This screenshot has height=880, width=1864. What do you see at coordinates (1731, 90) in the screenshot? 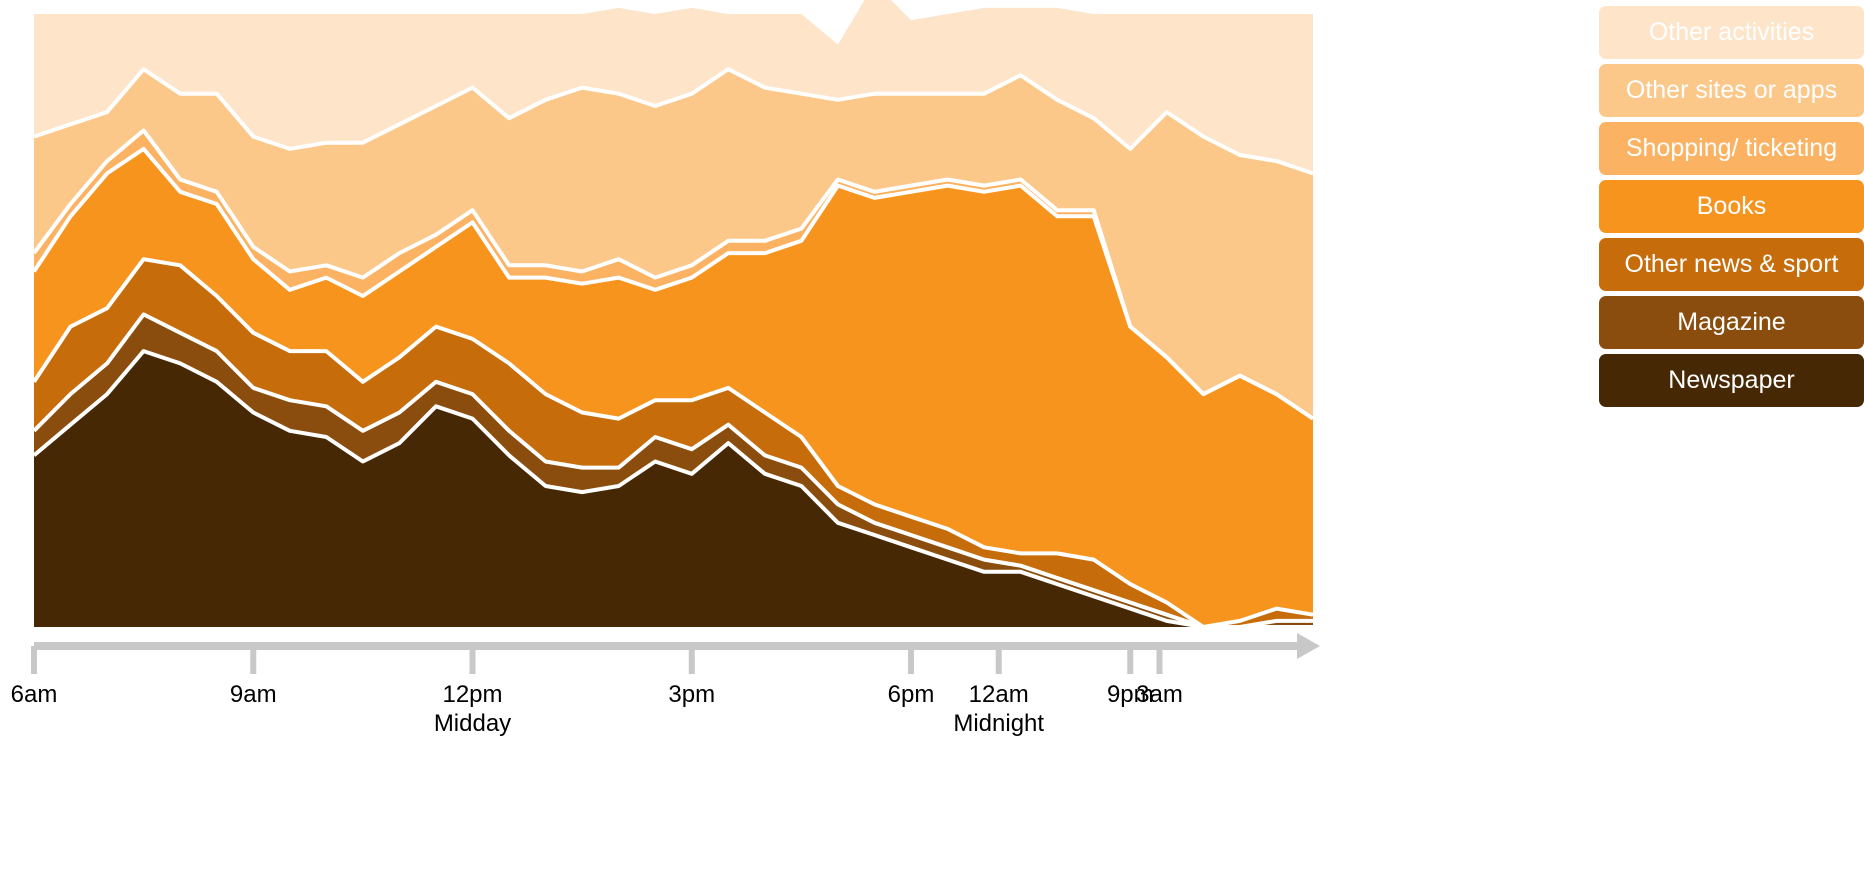
I see `legend-item-other-sites-or-apps: Other sites or apps` at bounding box center [1731, 90].